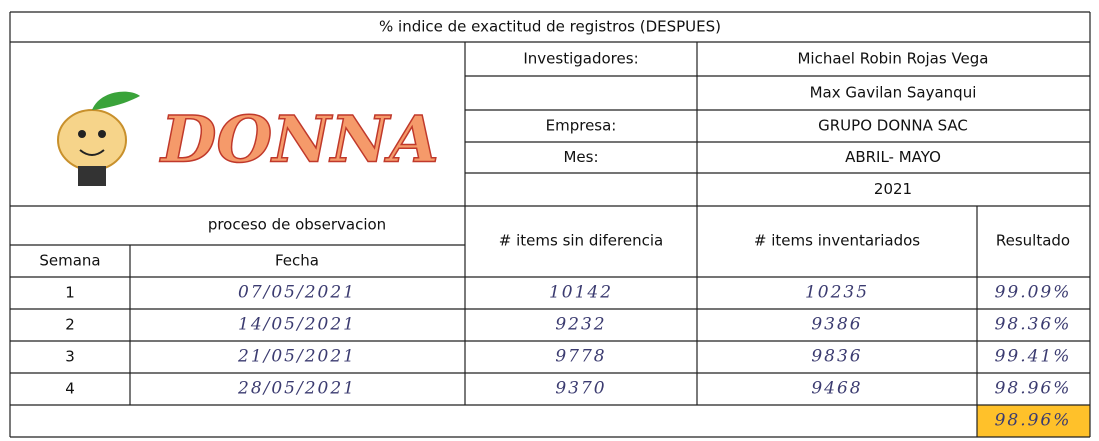 This screenshot has width=1099, height=441. Describe the element at coordinates (580, 389) in the screenshot. I see `cell: 9370` at that location.